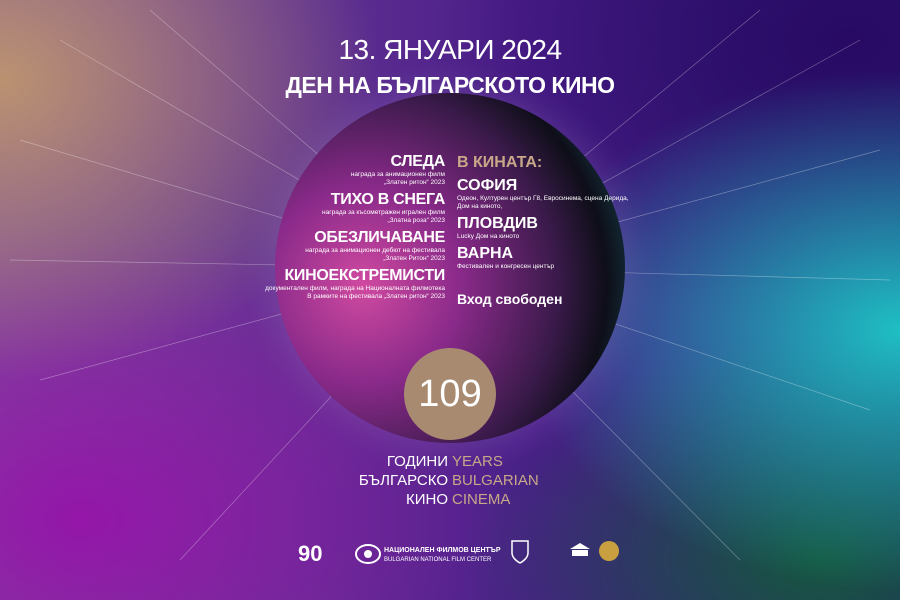  Describe the element at coordinates (442, 550) in the screenshot. I see `nfc-bg: НАЦИОНАЛЕН ФИЛМОВ ЦЕНТЪР` at that location.